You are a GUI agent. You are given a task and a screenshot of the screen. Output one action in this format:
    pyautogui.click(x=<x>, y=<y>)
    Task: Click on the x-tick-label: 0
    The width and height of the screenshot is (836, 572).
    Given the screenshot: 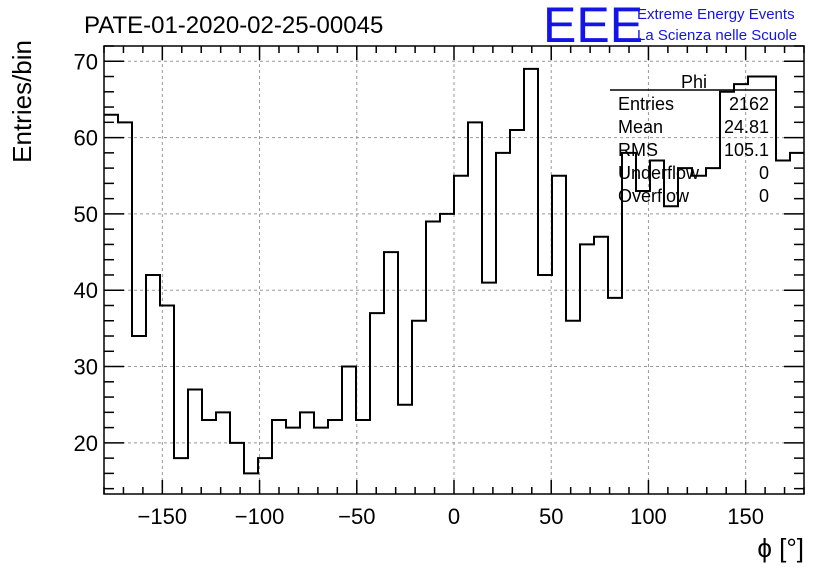 What is the action you would take?
    pyautogui.click(x=454, y=516)
    